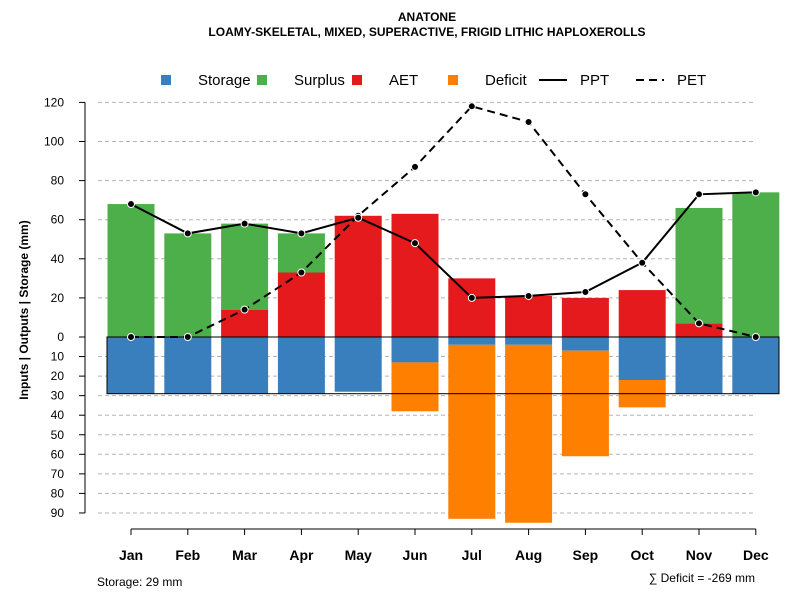 The height and width of the screenshot is (600, 800). What do you see at coordinates (643, 555) in the screenshot?
I see `x-tick-label: Oct` at bounding box center [643, 555].